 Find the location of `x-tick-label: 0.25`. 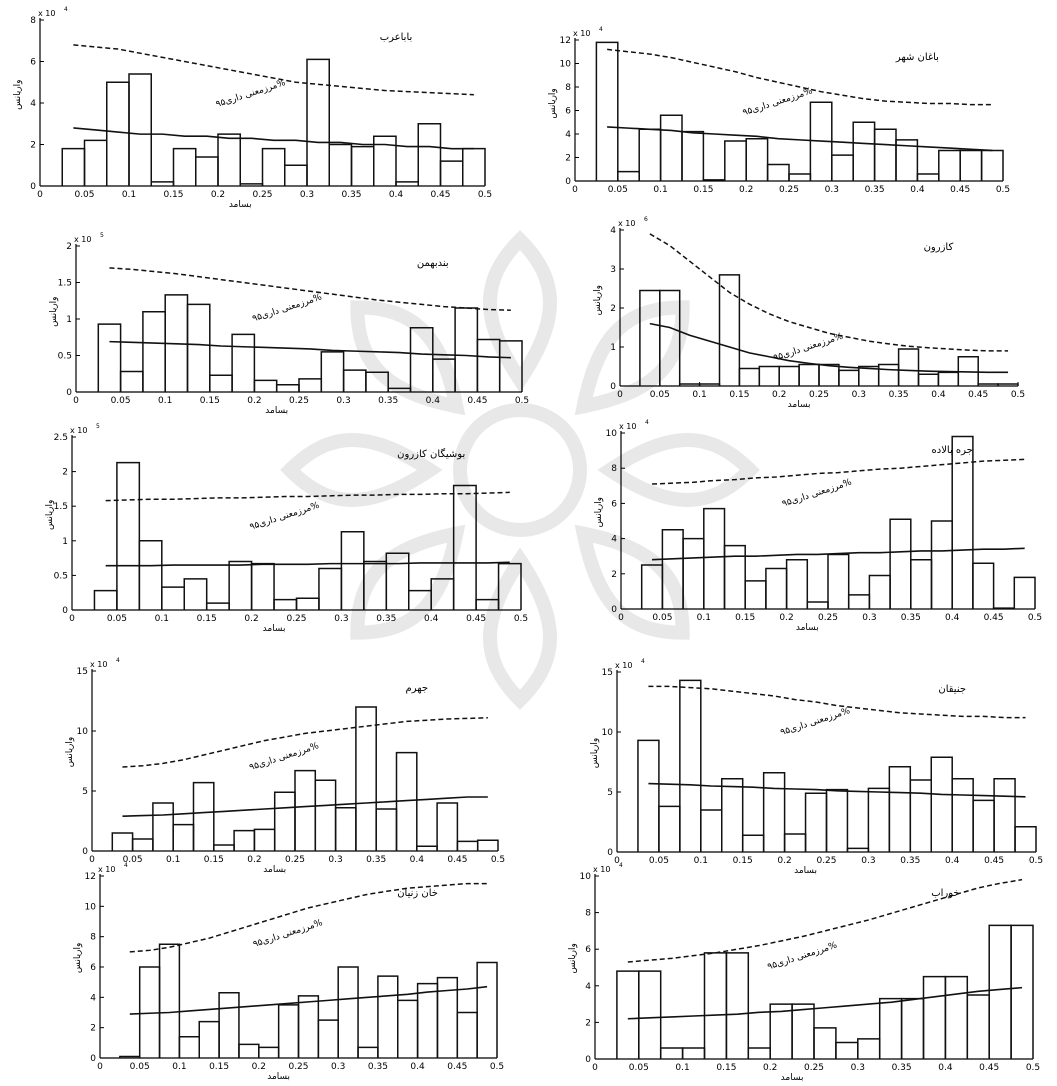

x-tick-label: 0.25 is located at coordinates (789, 190).